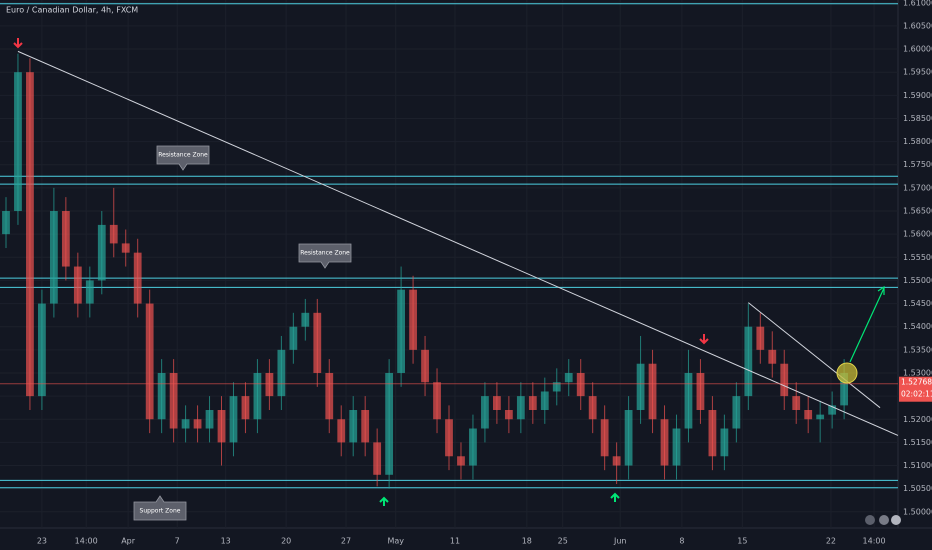  I want to click on x-tick-label: May, so click(395, 541).